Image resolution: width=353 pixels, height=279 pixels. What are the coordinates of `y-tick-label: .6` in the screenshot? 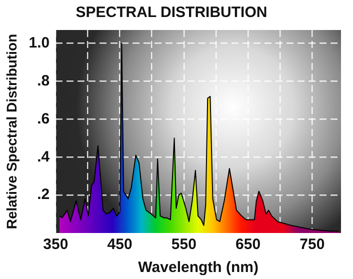 It's located at (43, 119).